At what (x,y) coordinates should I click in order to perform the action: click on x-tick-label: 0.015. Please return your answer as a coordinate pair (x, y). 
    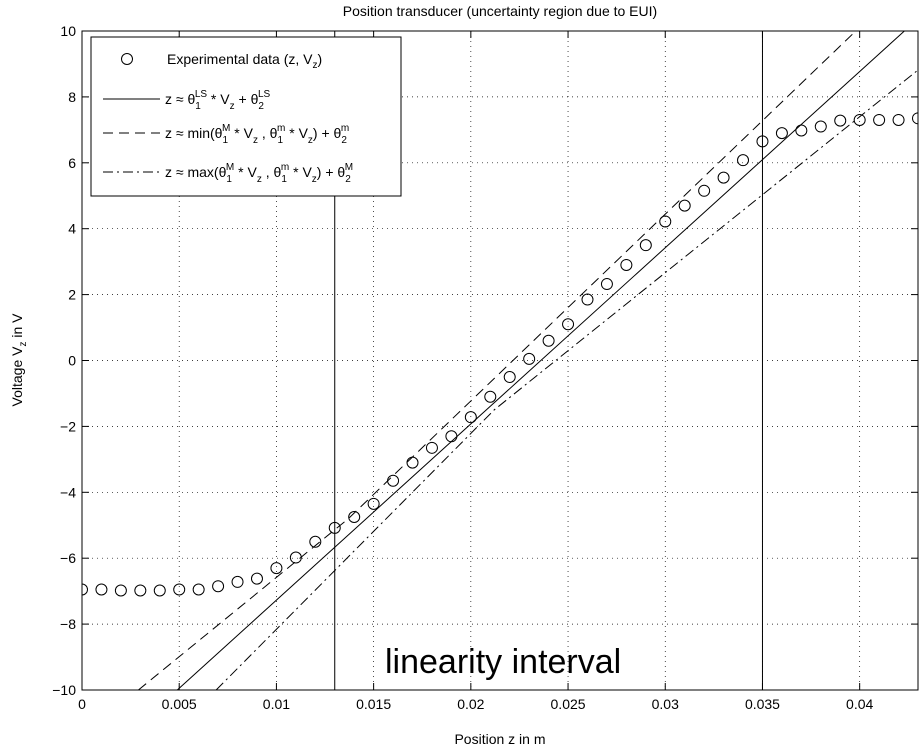
    Looking at the image, I should click on (373, 704).